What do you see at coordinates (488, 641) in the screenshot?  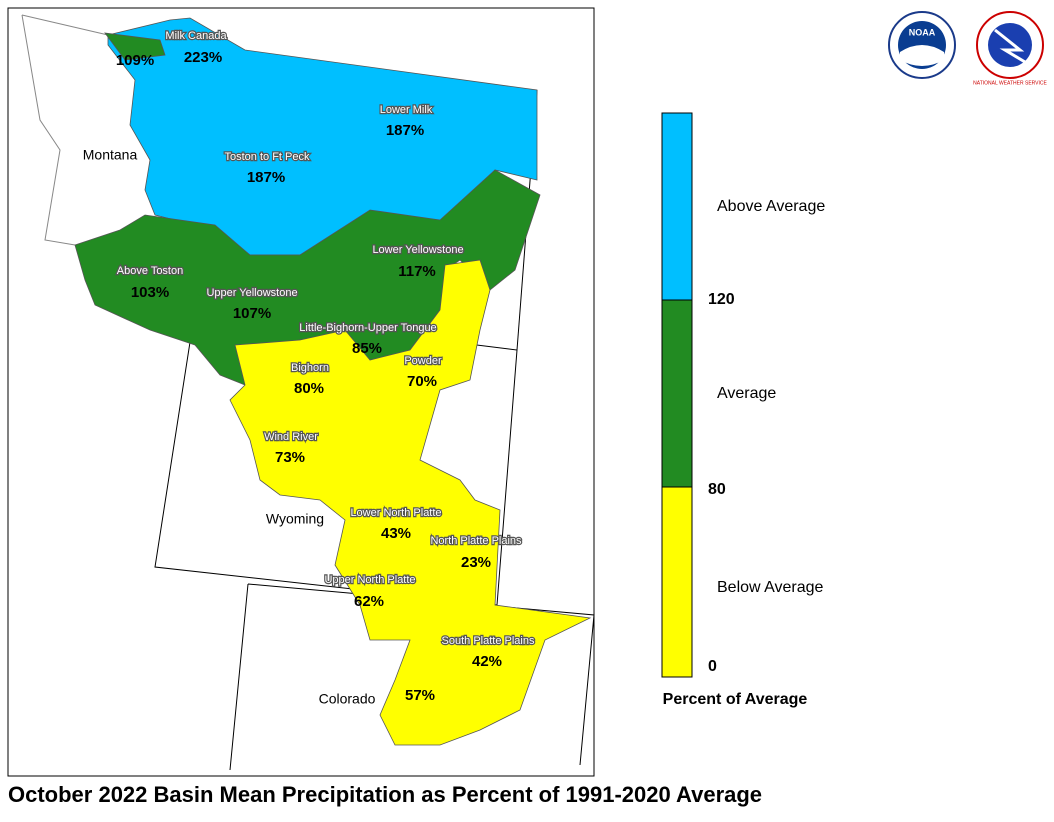 I see `basin-name: South Platte Plains` at bounding box center [488, 641].